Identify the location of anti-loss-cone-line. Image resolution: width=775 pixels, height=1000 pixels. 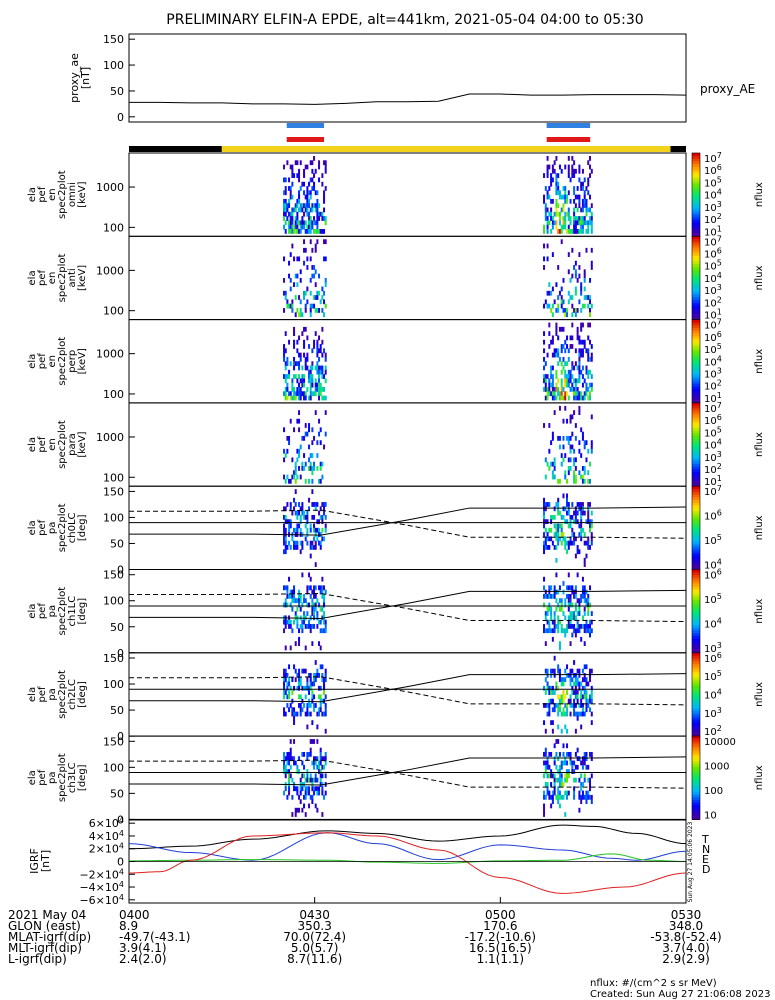
(408, 524).